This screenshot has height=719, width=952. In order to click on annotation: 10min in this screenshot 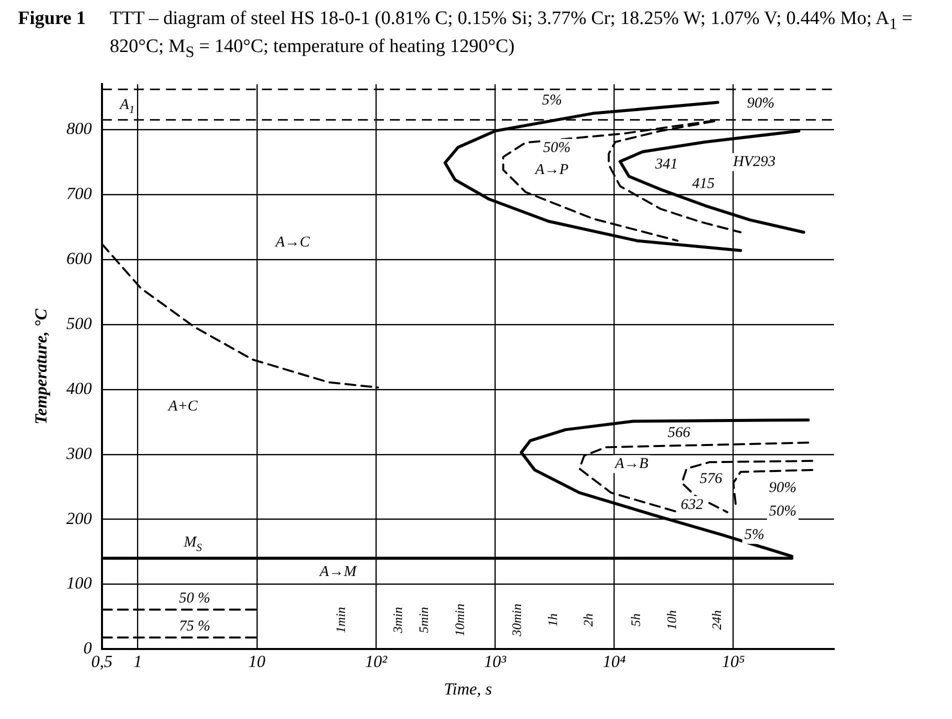, I will do `click(460, 619)`.